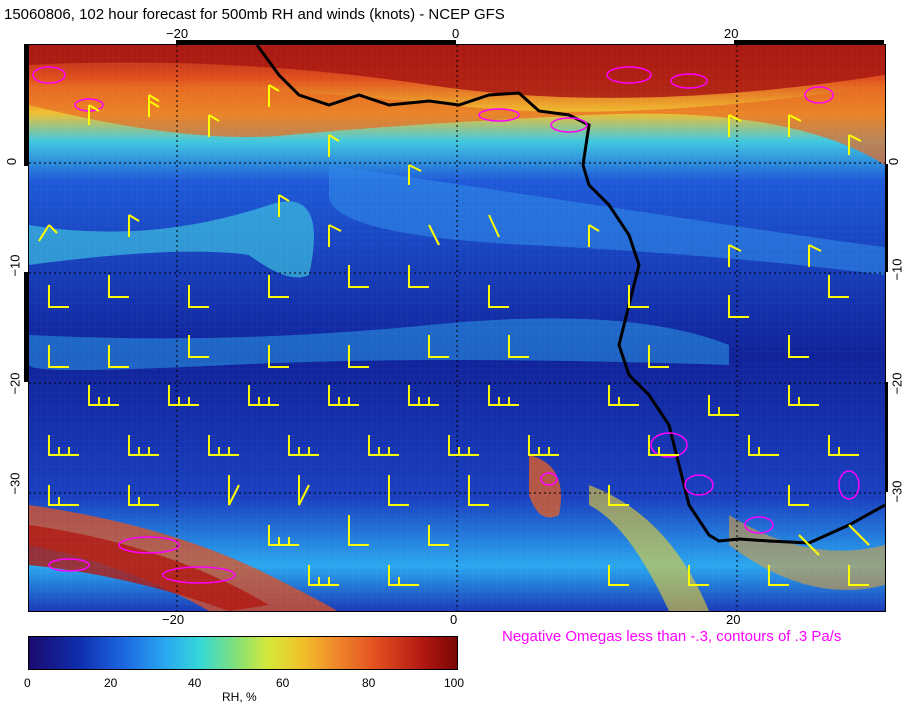 The width and height of the screenshot is (906, 714). Describe the element at coordinates (15, 265) in the screenshot. I see `left-tick-label: −10` at that location.